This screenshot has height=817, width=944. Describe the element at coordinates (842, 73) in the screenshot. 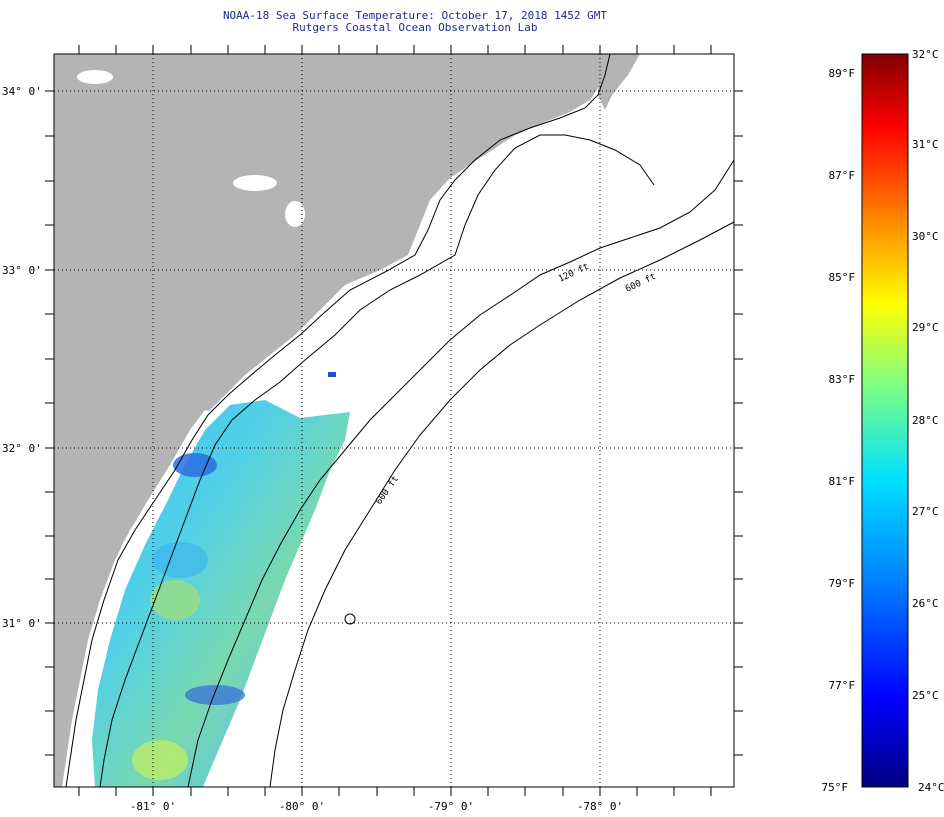

I see `legend-label-f: 89°F` at that location.